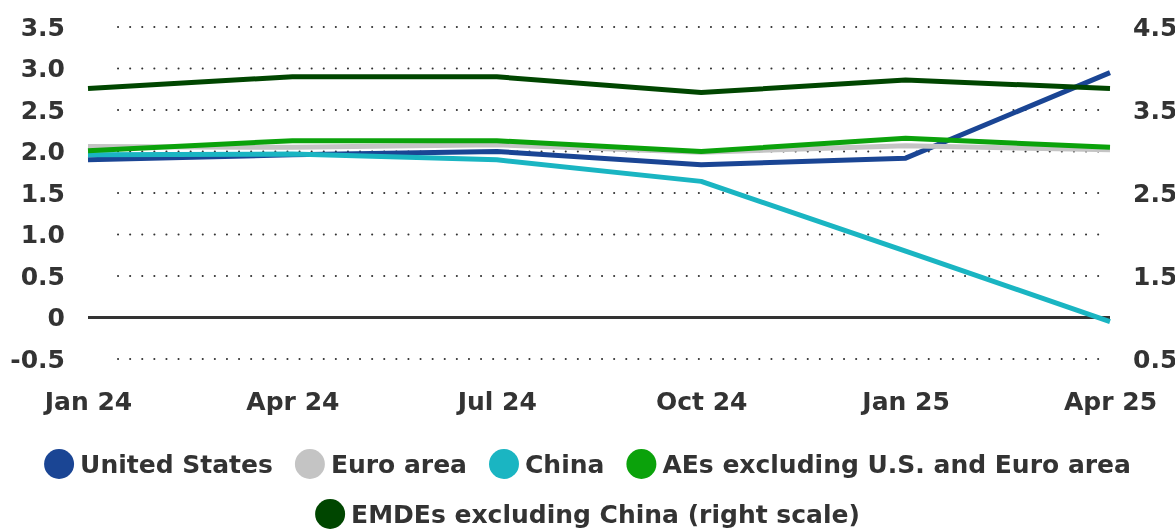 Image resolution: width=1175 pixels, height=531 pixels. What do you see at coordinates (176, 464) in the screenshot?
I see `legend-label: United States` at bounding box center [176, 464].